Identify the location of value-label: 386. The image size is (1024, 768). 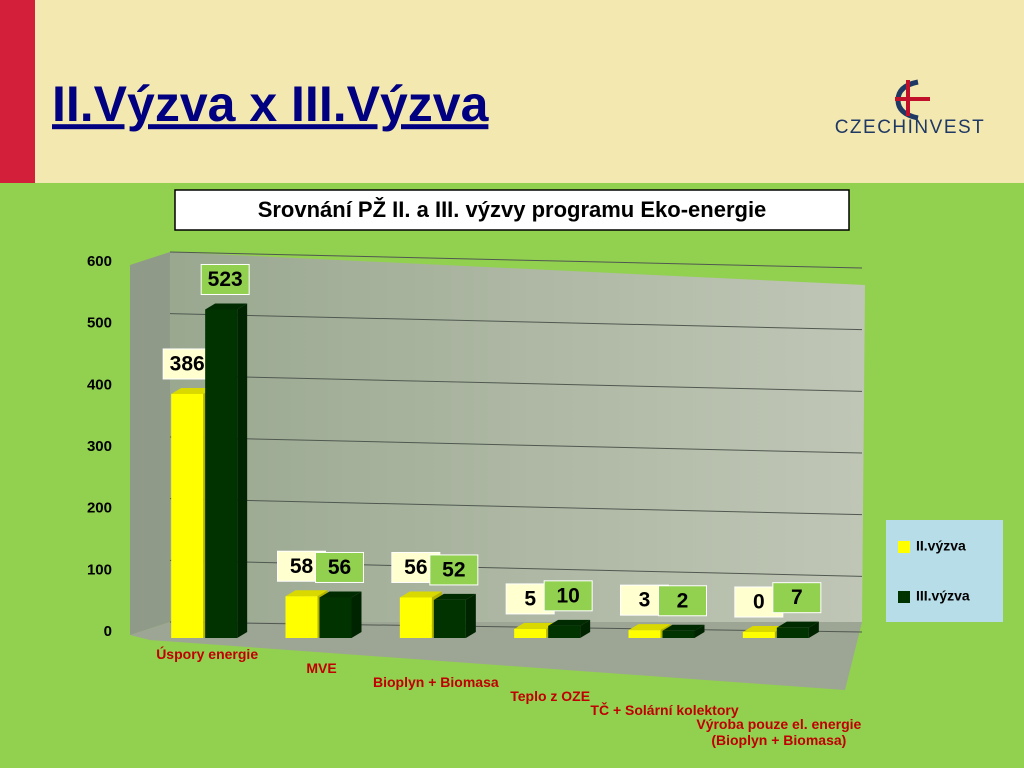
(187, 364).